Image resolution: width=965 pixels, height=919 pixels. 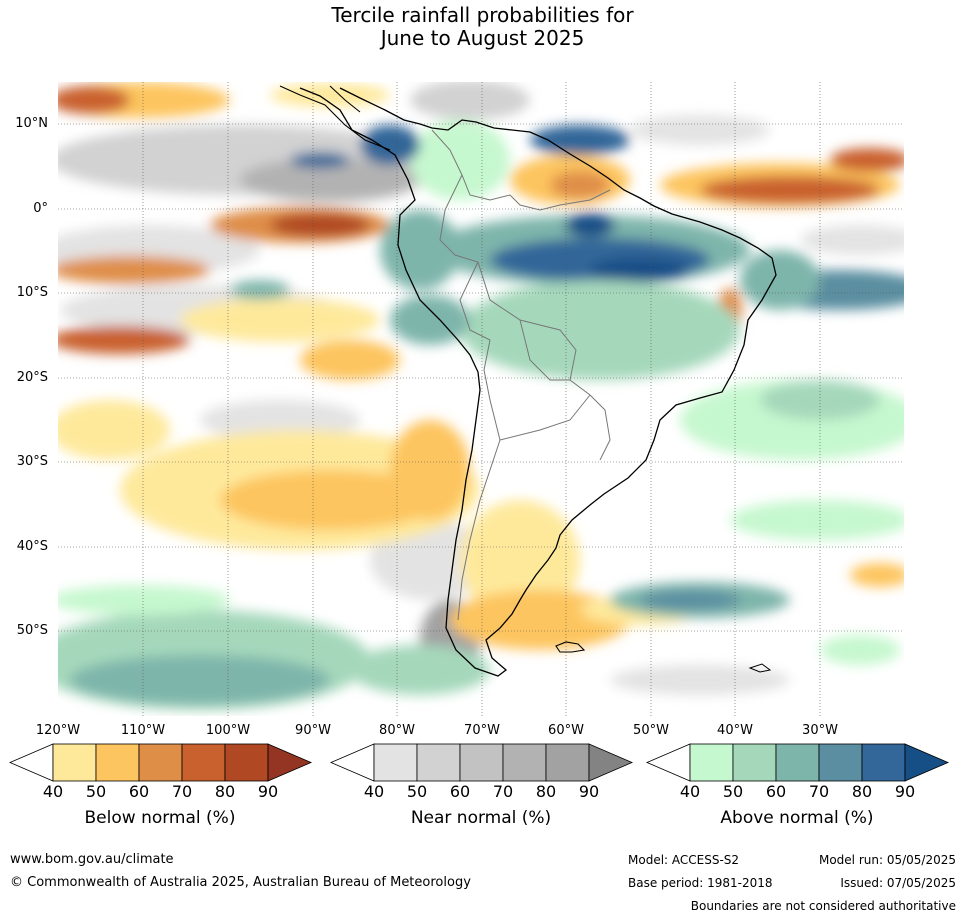 What do you see at coordinates (31, 123) in the screenshot?
I see `lat-label: 10°N` at bounding box center [31, 123].